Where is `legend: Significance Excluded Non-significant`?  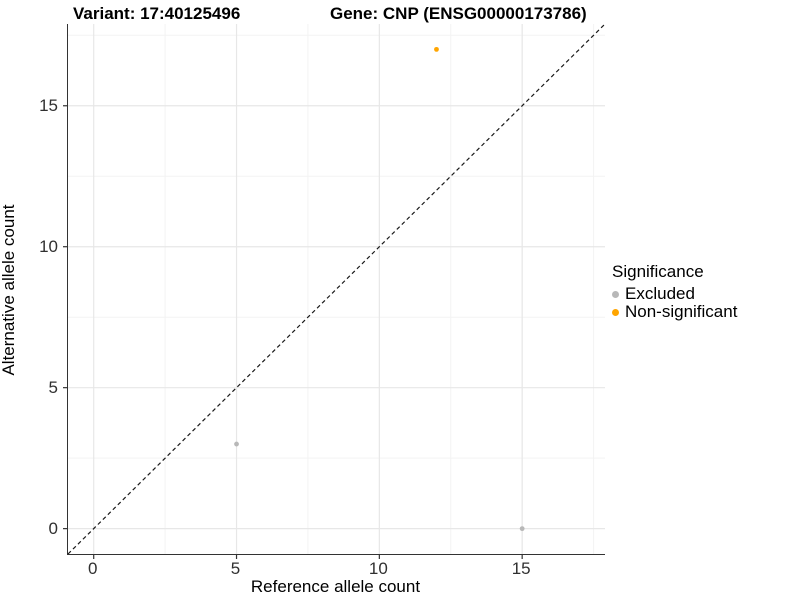
legend: Significance Excluded Non-significant is located at coordinates (704, 291).